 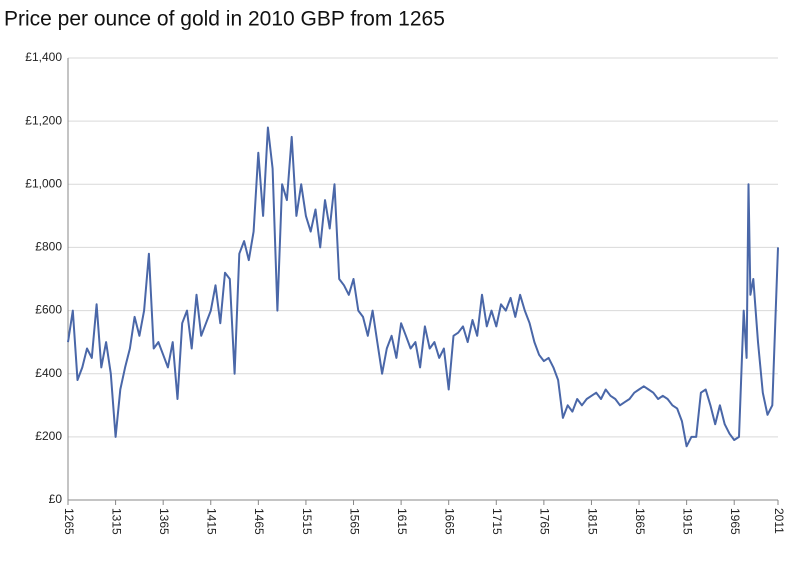 What do you see at coordinates (43, 57) in the screenshot?
I see `y-tick-label: £1,400` at bounding box center [43, 57].